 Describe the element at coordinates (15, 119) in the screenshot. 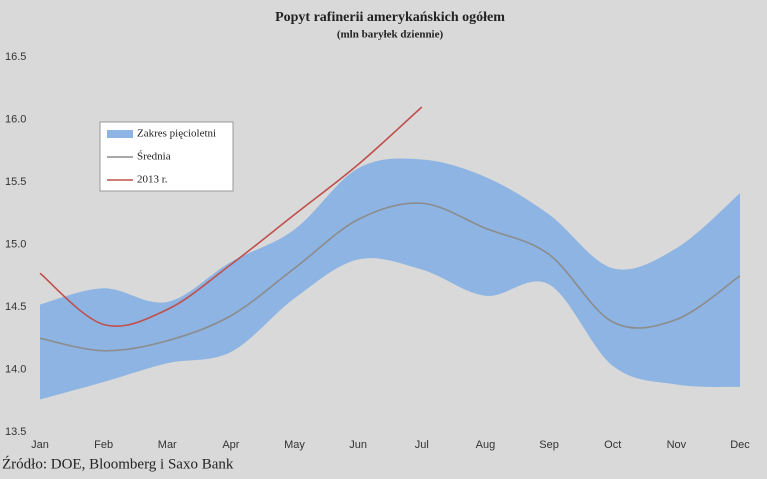

I see `y-tick-label: 16.0` at that location.